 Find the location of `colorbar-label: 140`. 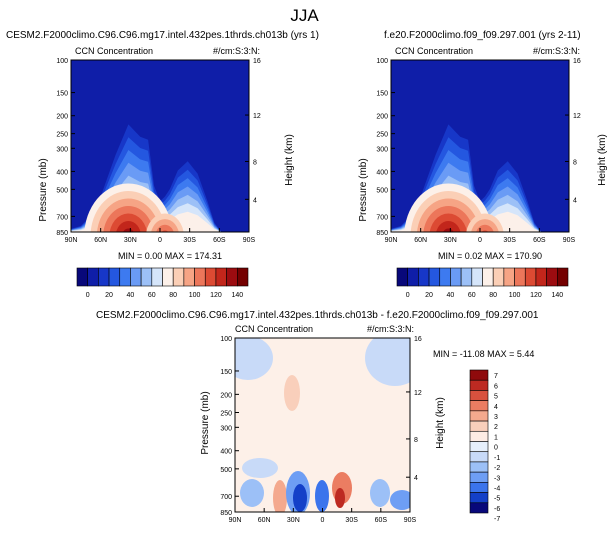

colorbar-label: 140 is located at coordinates (237, 295).